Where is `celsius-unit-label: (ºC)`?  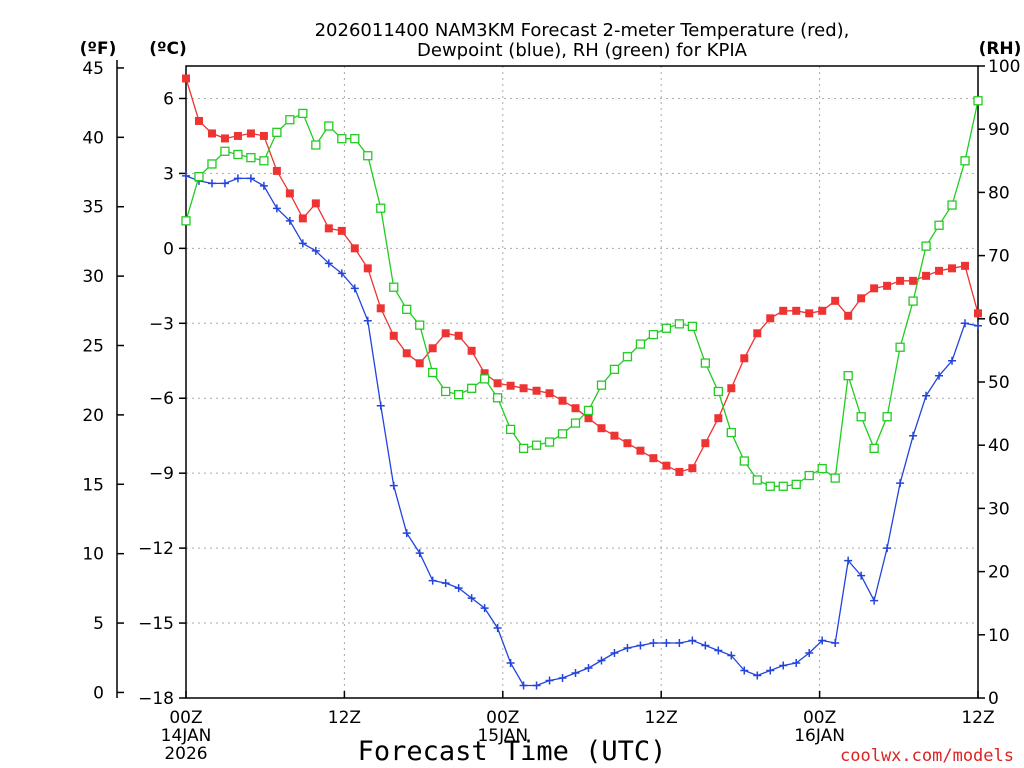 celsius-unit-label: (ºC) is located at coordinates (168, 49).